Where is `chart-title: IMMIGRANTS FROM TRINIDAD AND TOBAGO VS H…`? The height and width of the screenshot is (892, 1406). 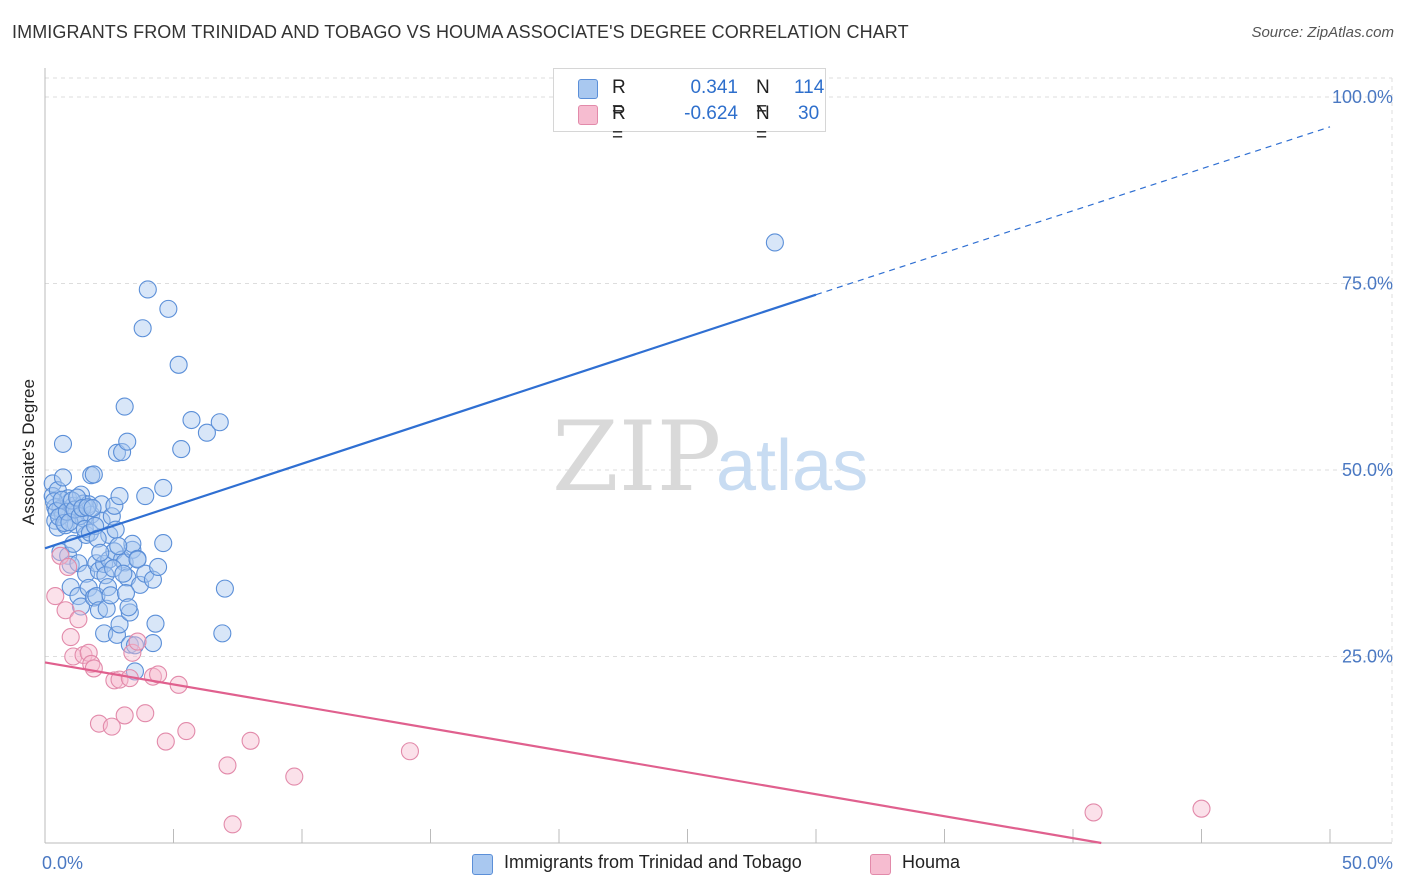
chart-title: IMMIGRANTS FROM TRINIDAD AND TOBAGO VS H… is located at coordinates (460, 32).